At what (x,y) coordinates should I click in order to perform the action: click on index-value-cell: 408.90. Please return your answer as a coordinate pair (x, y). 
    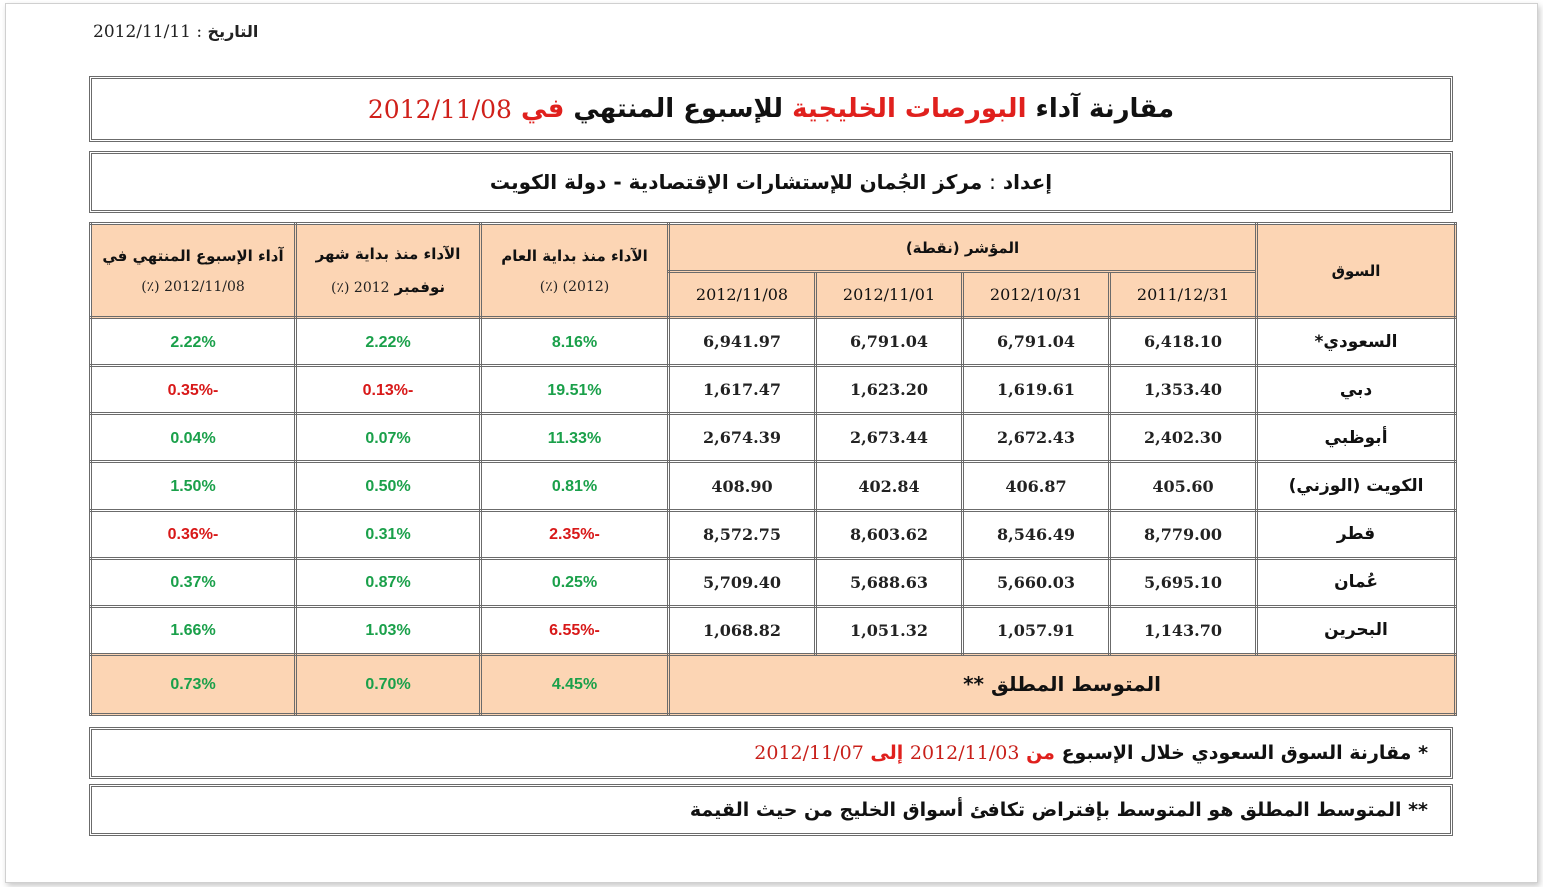
    Looking at the image, I should click on (742, 486).